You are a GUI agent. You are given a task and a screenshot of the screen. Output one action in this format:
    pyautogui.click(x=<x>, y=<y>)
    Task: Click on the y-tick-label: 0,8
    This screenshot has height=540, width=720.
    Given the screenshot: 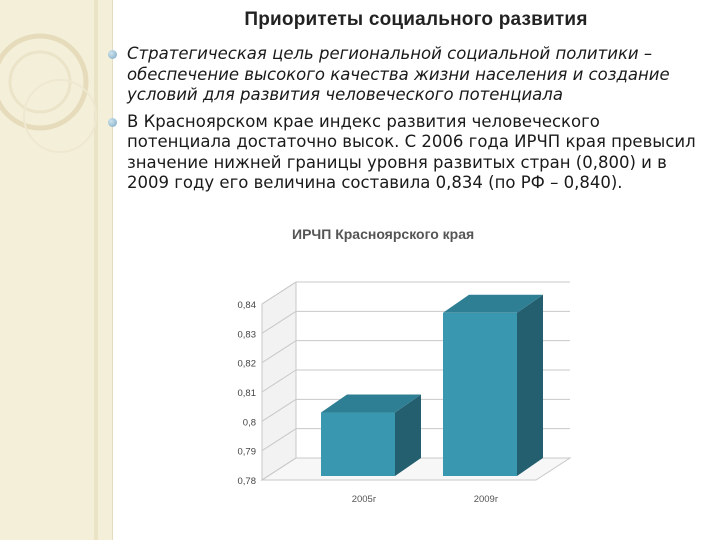 What is the action you would take?
    pyautogui.click(x=249, y=422)
    